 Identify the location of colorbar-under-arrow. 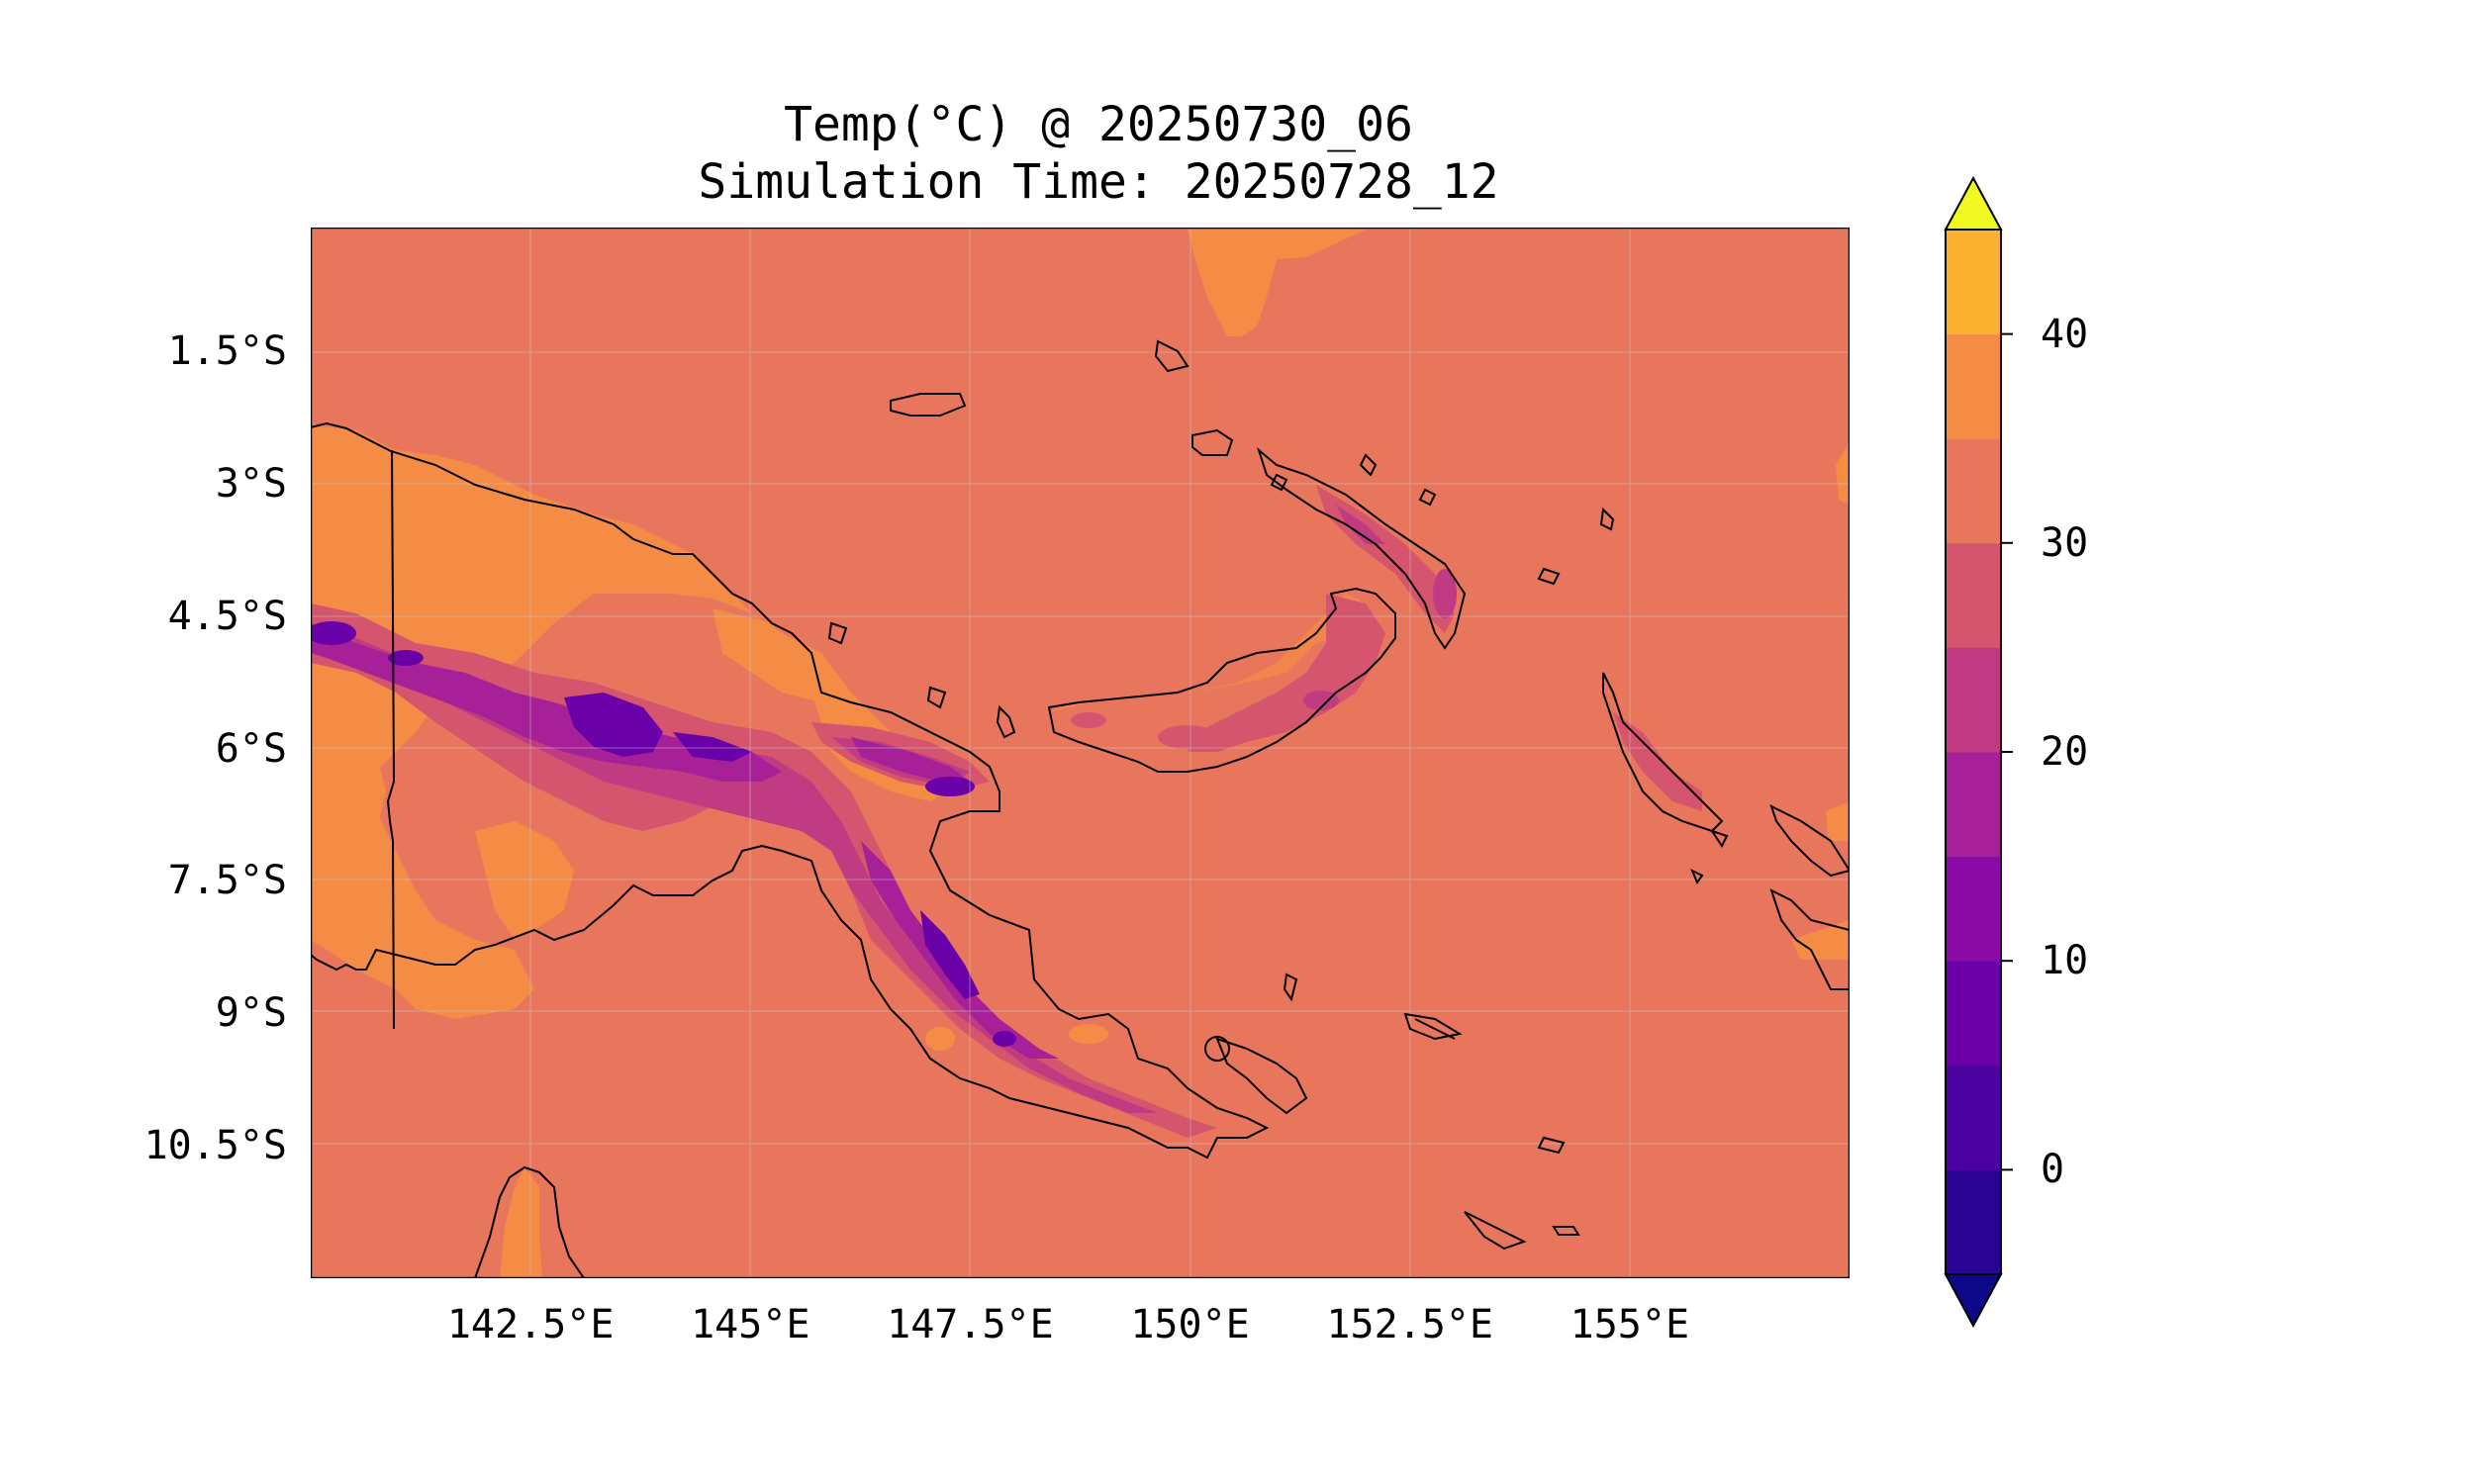
(1974, 1301).